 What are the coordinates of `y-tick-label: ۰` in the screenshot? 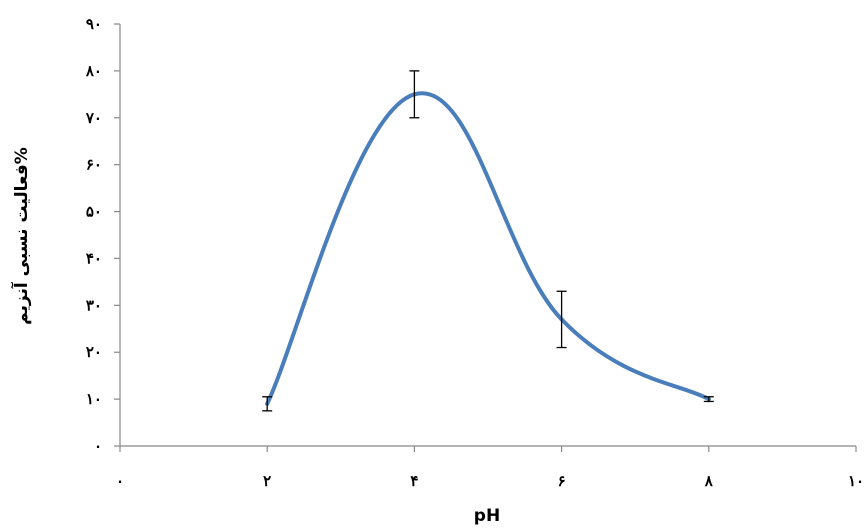 It's located at (98, 446).